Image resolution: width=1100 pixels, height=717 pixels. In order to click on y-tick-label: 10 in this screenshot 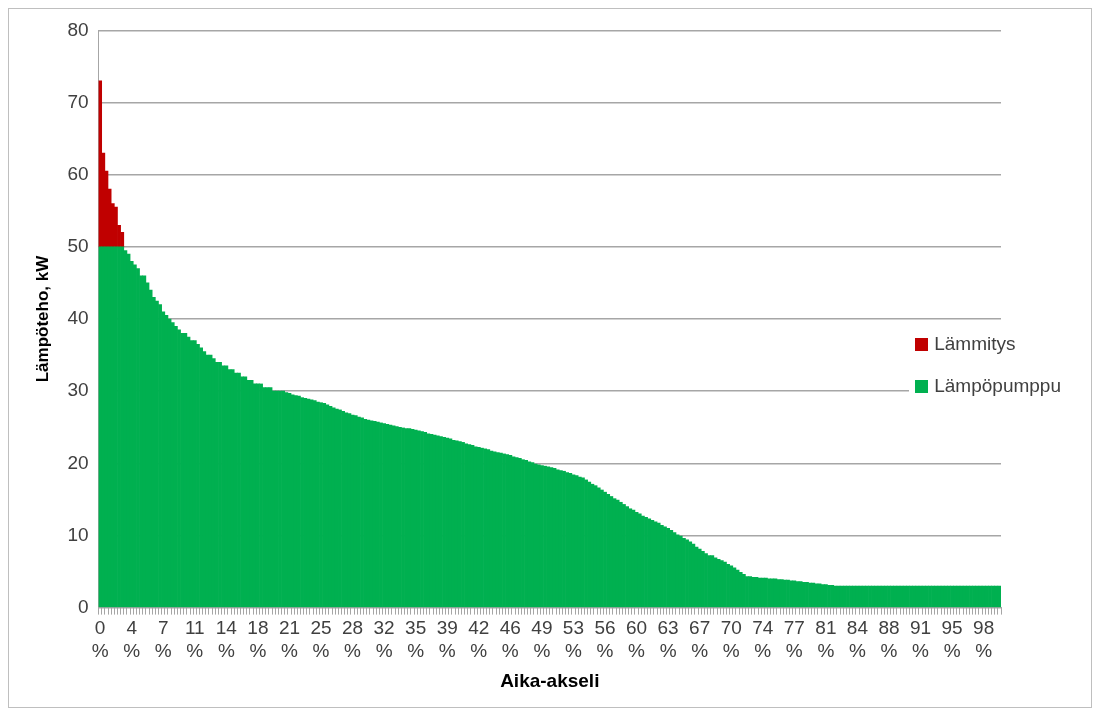, I will do `click(78, 534)`.